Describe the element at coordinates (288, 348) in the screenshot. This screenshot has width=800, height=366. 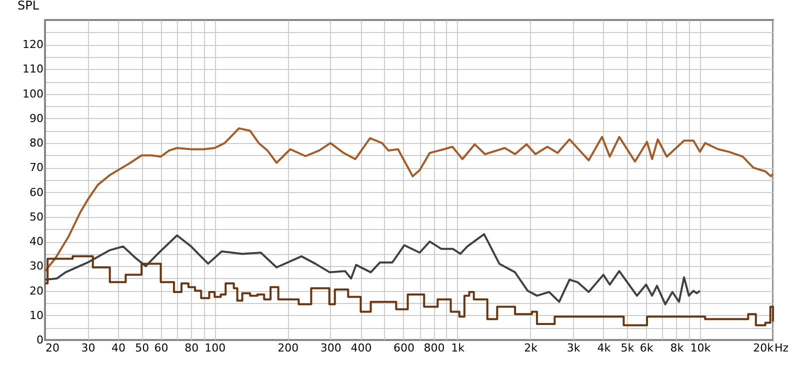
I see `x-tick-label: 200` at that location.